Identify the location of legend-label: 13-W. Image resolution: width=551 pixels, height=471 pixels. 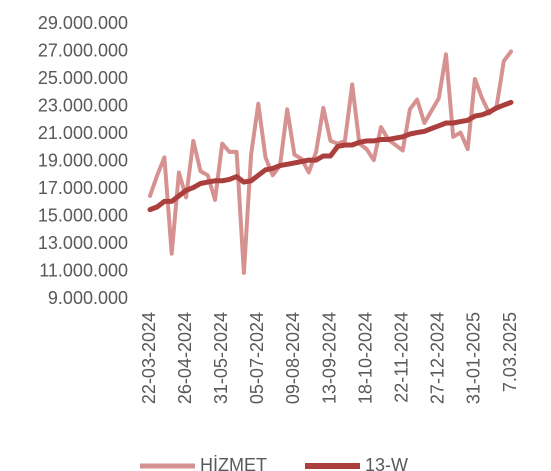
(386, 463).